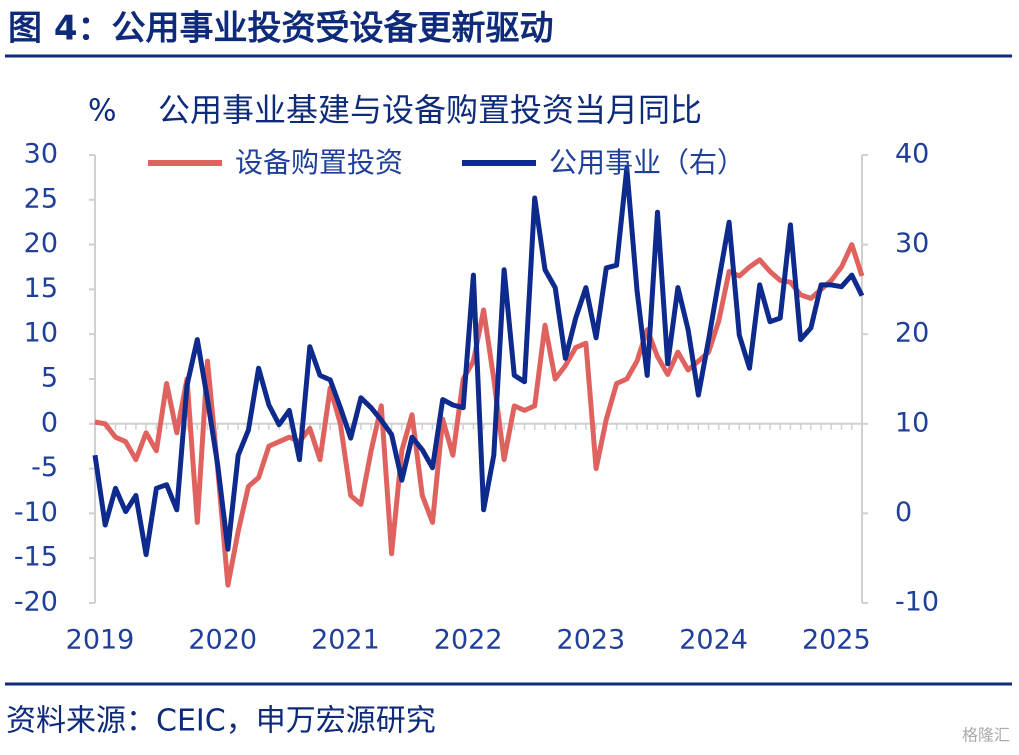 This screenshot has width=1019, height=755. What do you see at coordinates (912, 154) in the screenshot?
I see `y2-tick-label: 40` at bounding box center [912, 154].